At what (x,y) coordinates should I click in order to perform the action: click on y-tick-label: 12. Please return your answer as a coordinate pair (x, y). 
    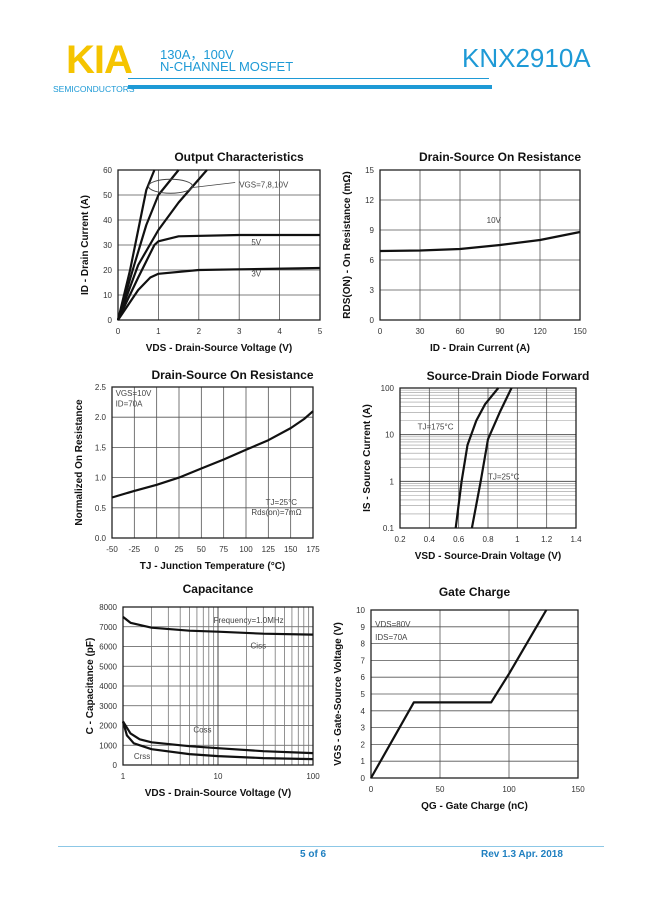
    Looking at the image, I should click on (369, 200).